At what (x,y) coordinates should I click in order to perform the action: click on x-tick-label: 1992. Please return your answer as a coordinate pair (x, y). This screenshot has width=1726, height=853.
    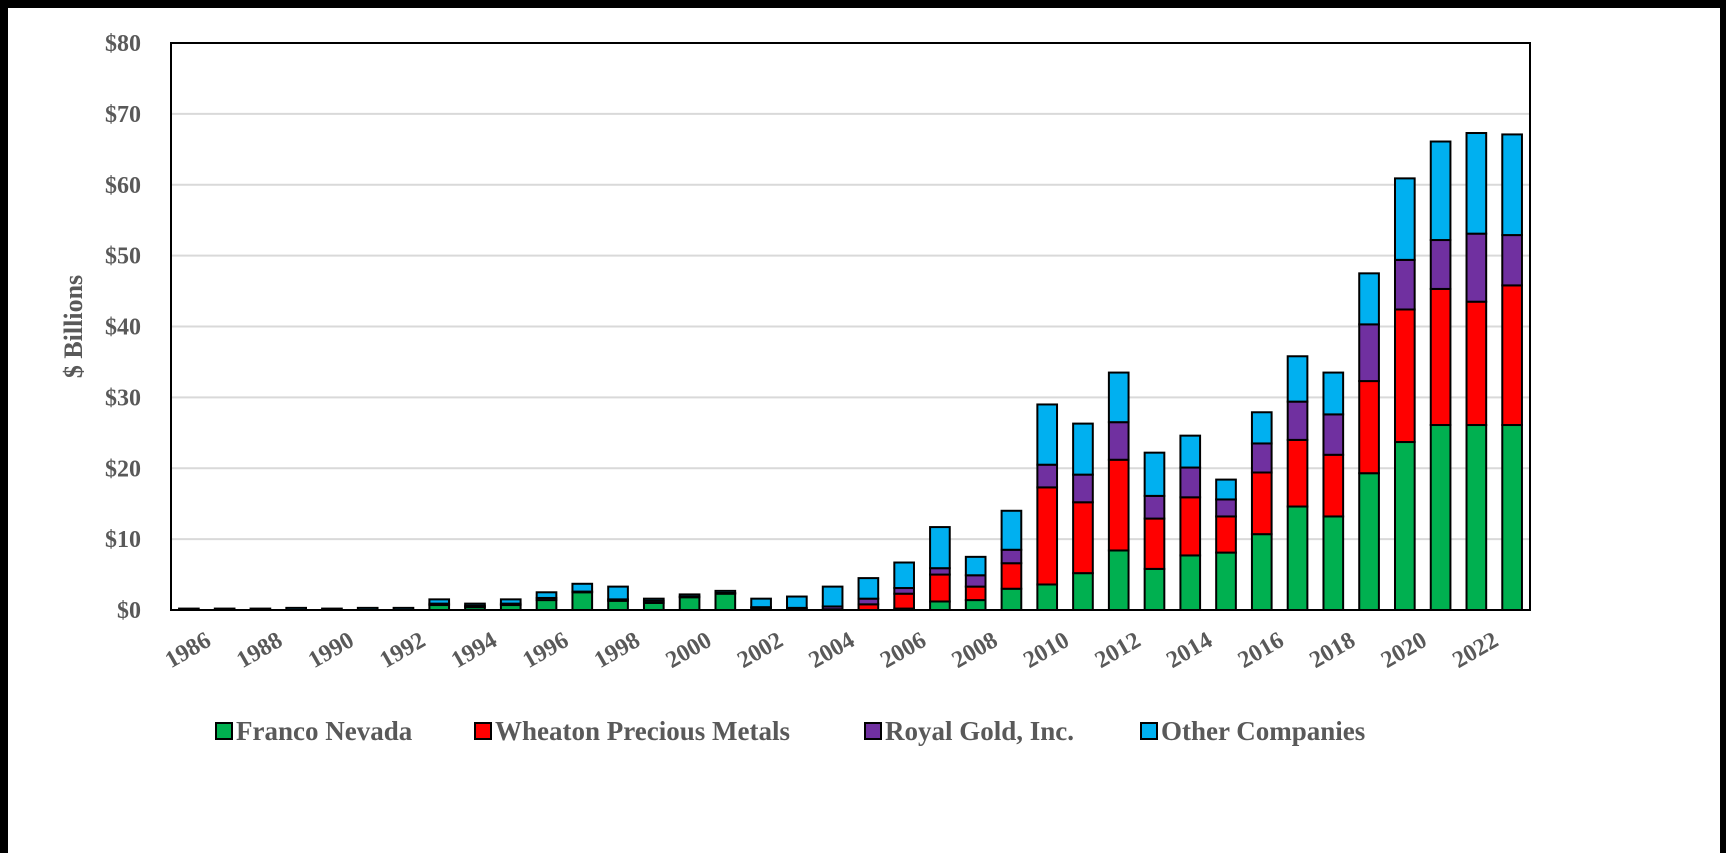
    Looking at the image, I should click on (402, 650).